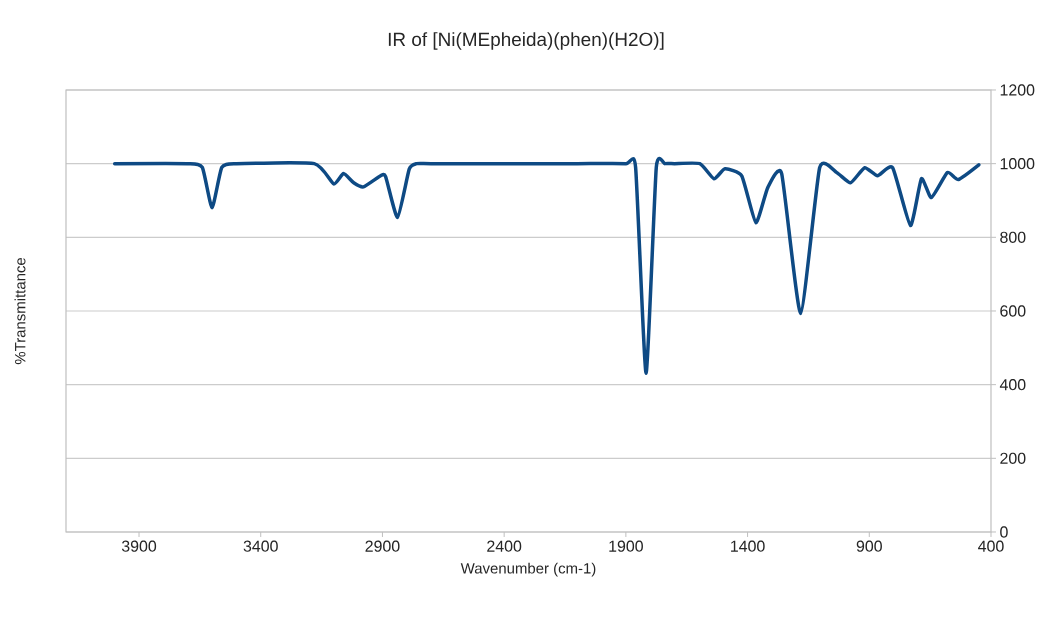  I want to click on y-tick-label: 1200, so click(1017, 90).